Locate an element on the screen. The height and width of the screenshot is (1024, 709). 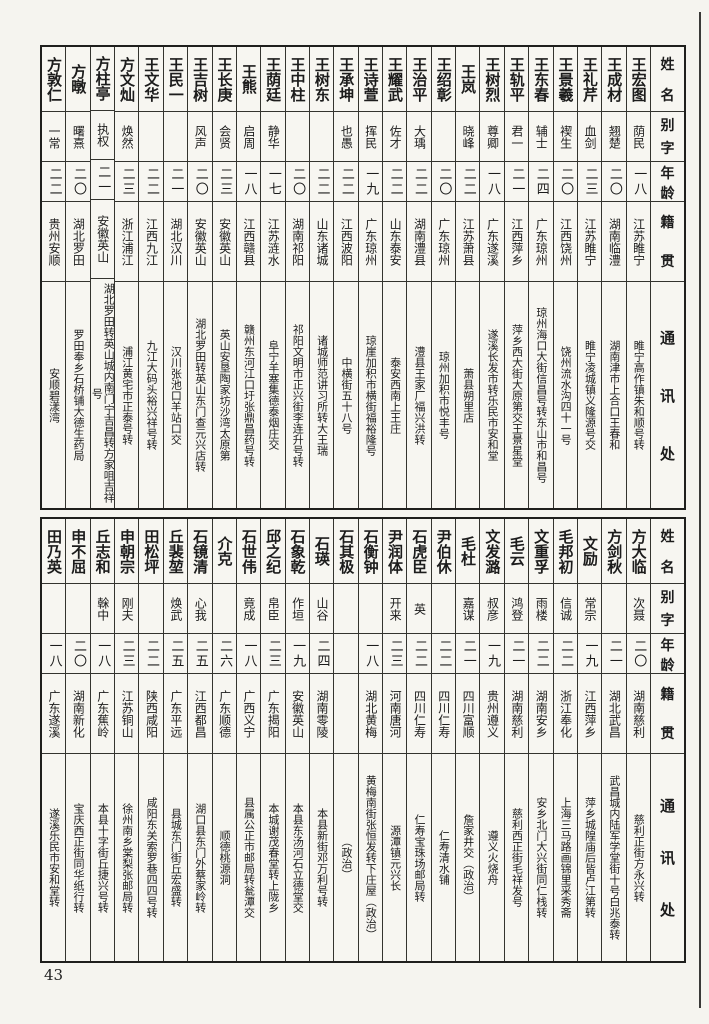
origin-text: 浙江浦江 is located at coordinates (127, 241).